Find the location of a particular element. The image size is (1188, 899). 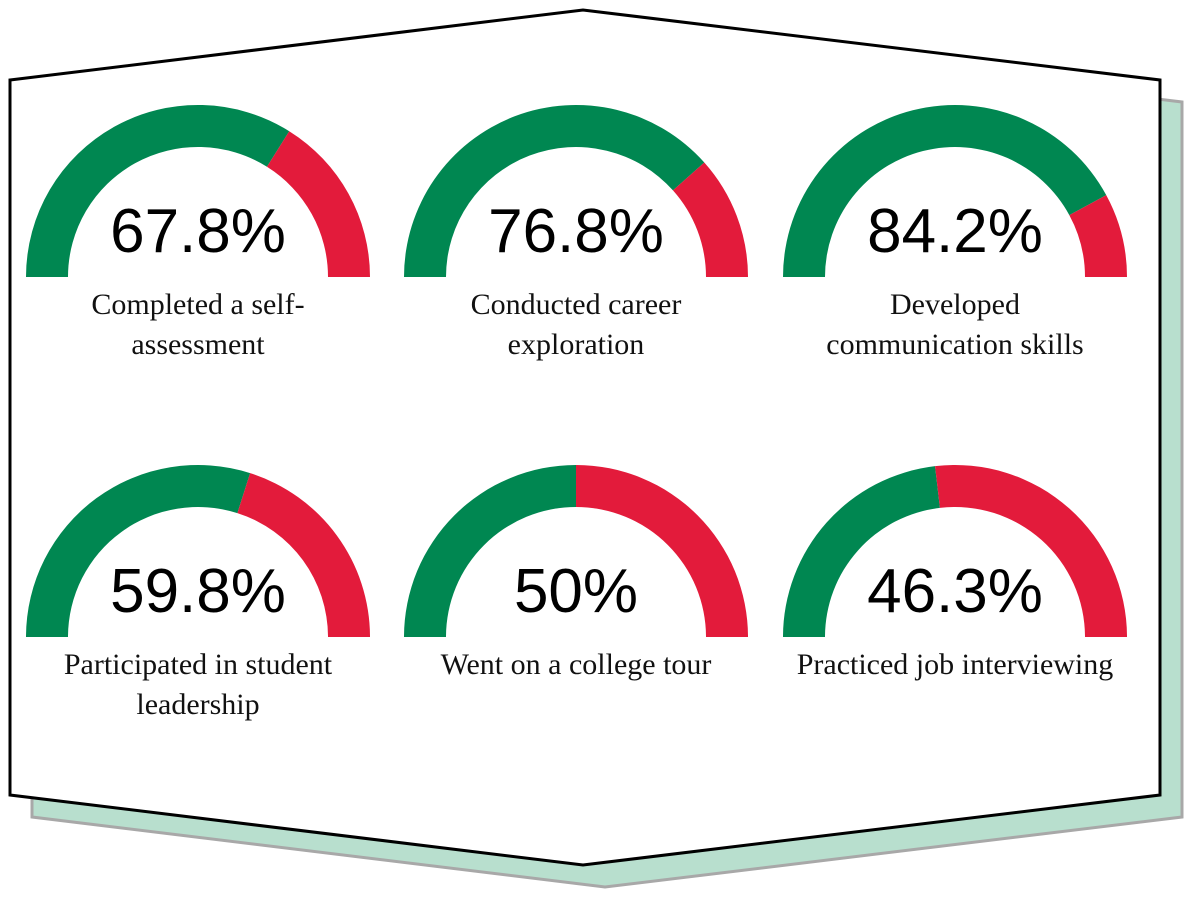

value-label: 67.8% is located at coordinates (198, 231).